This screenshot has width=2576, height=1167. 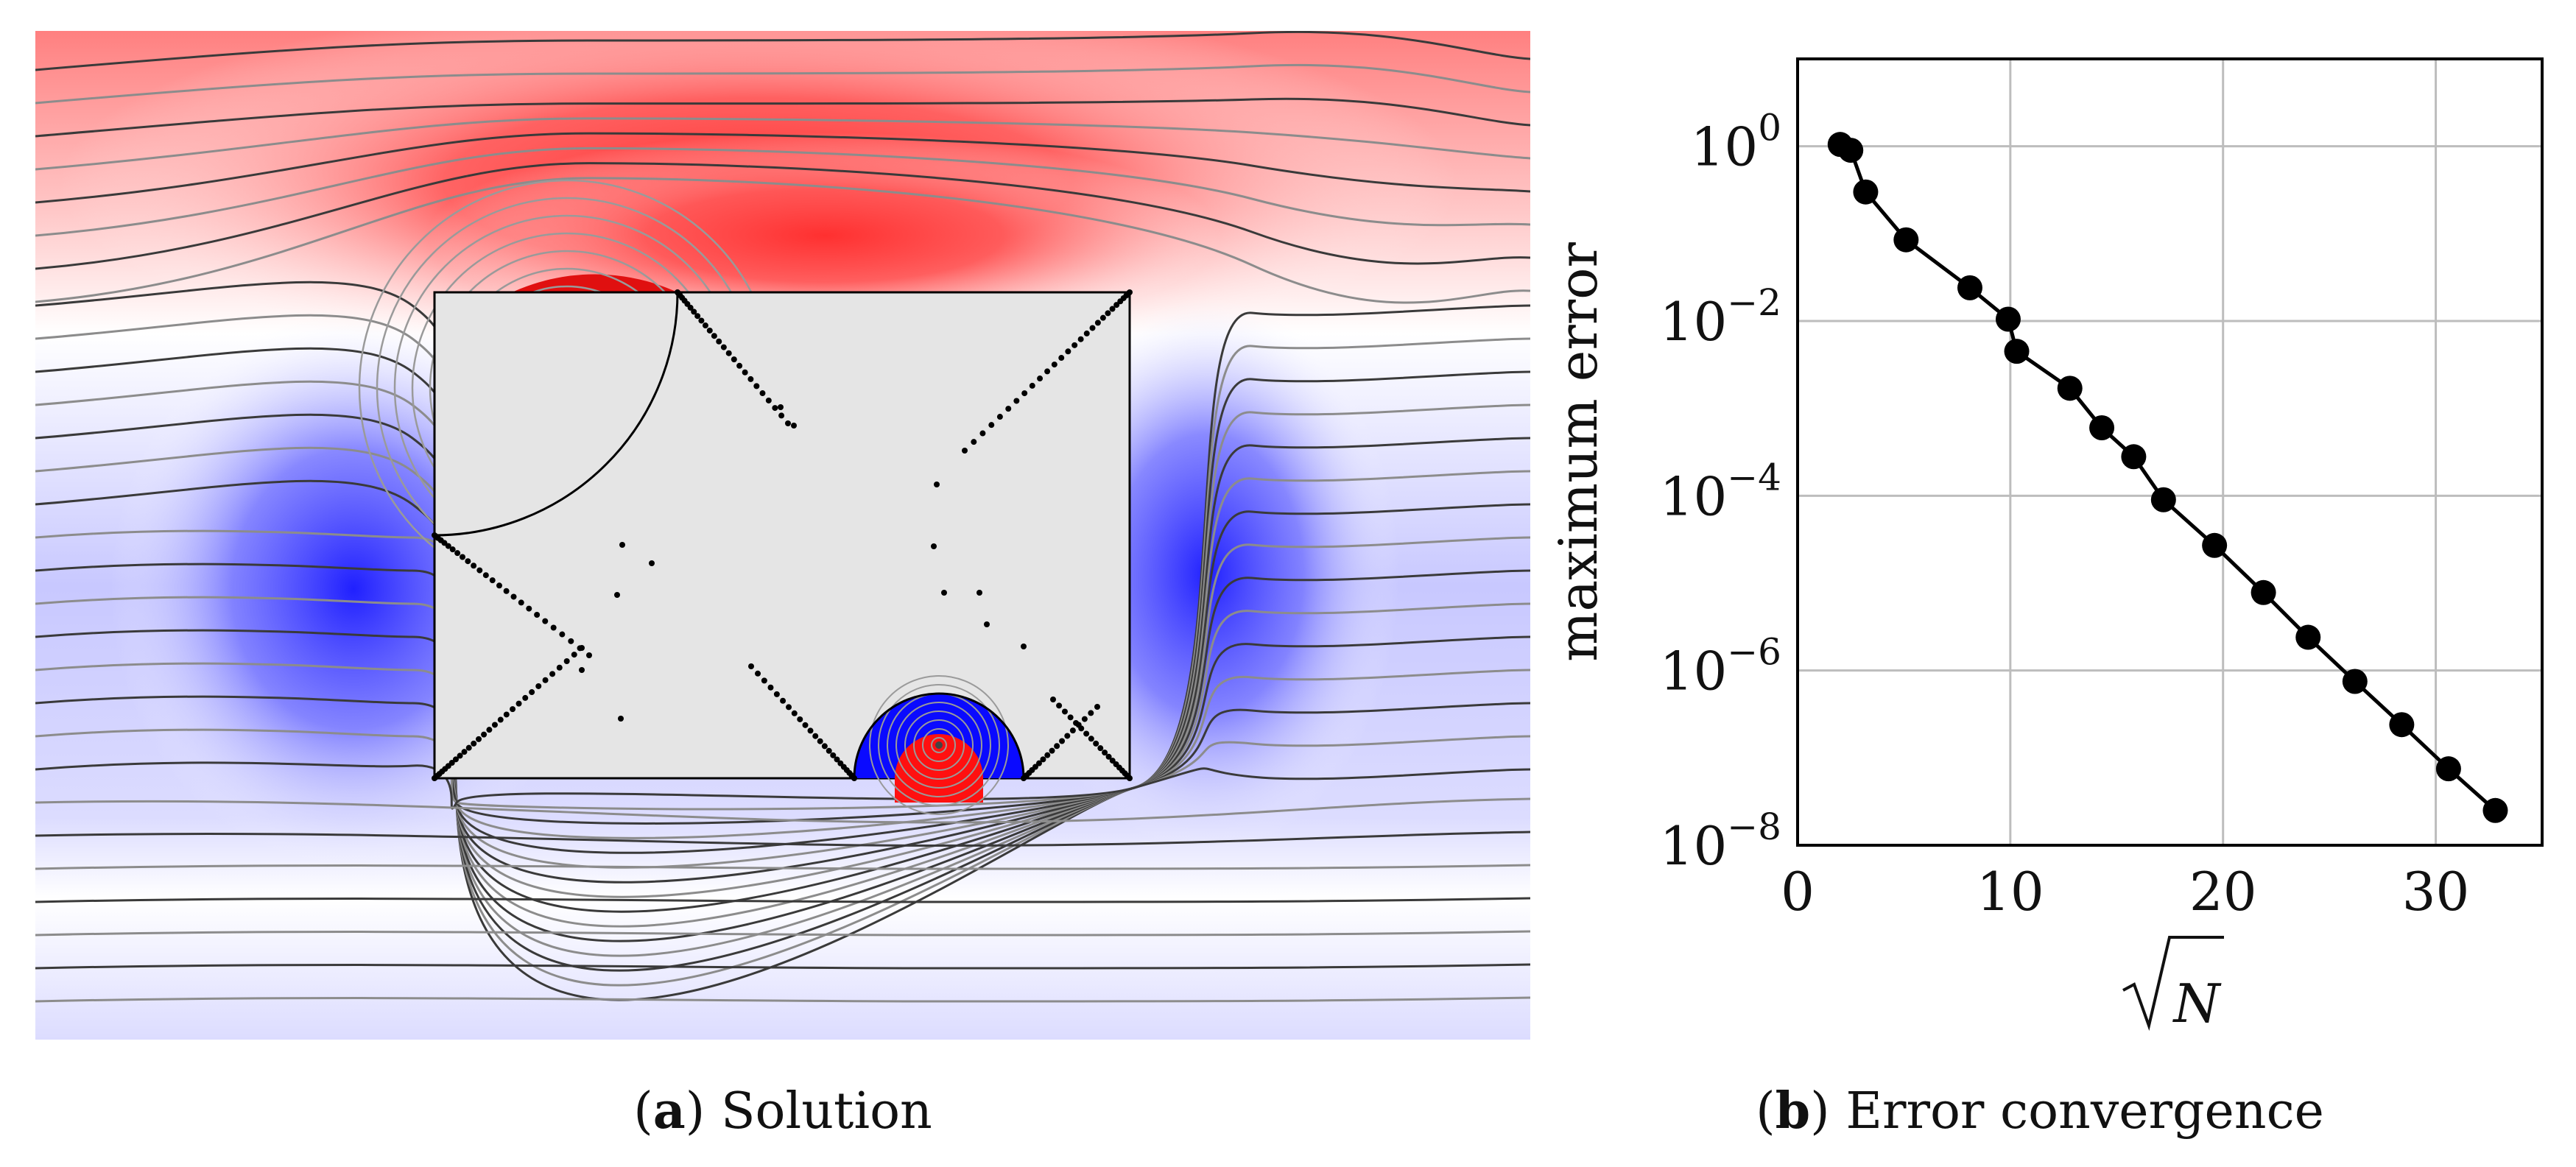 I want to click on y-tick-label: 10⁰, so click(x=1736, y=142).